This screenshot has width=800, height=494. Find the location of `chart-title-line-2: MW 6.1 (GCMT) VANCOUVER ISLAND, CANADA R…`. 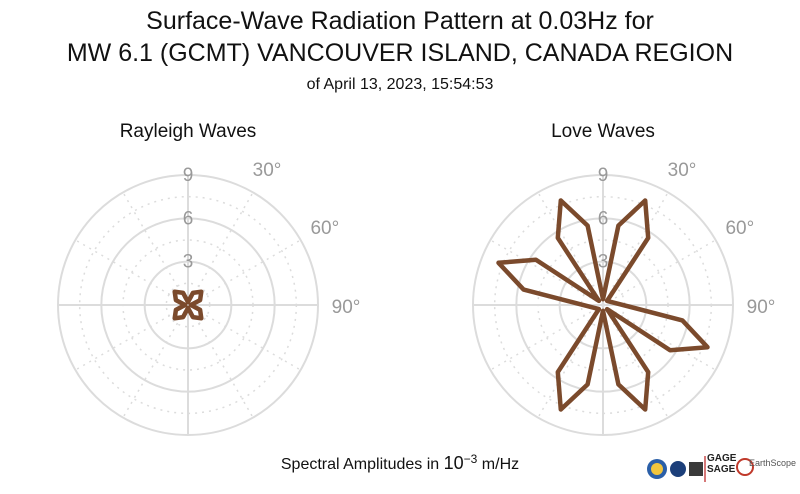

chart-title-line-2: MW 6.1 (GCMT) VANCOUVER ISLAND, CANADA R… is located at coordinates (400, 53).